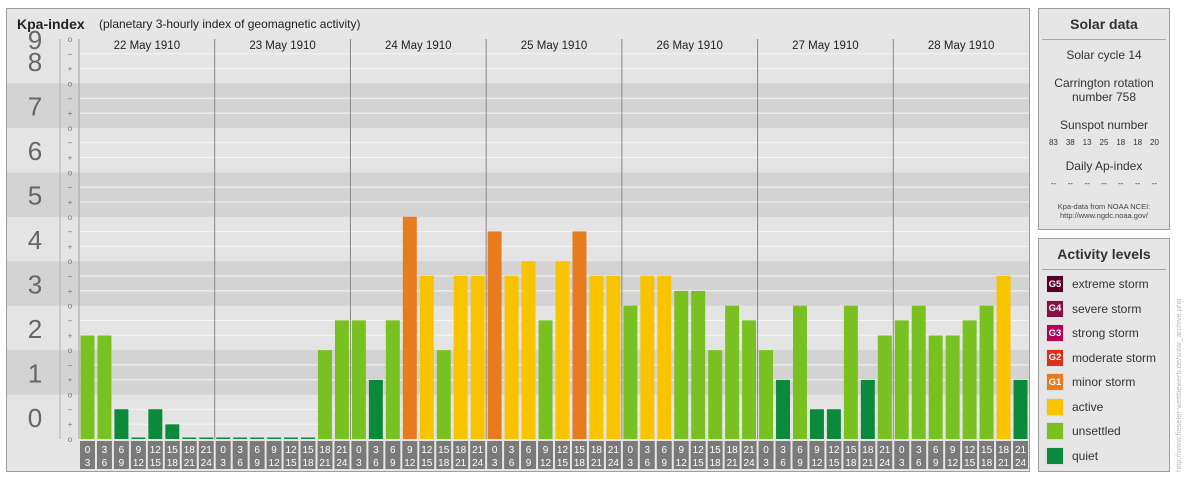  What do you see at coordinates (1055, 333) in the screenshot?
I see `legend-swatch: G3` at bounding box center [1055, 333].